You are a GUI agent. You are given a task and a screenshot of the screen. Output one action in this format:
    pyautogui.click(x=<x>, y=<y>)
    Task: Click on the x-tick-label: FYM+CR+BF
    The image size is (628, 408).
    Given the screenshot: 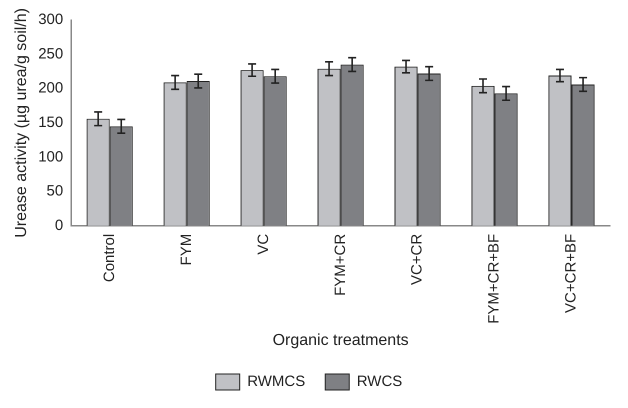 What is the action you would take?
    pyautogui.click(x=494, y=279)
    